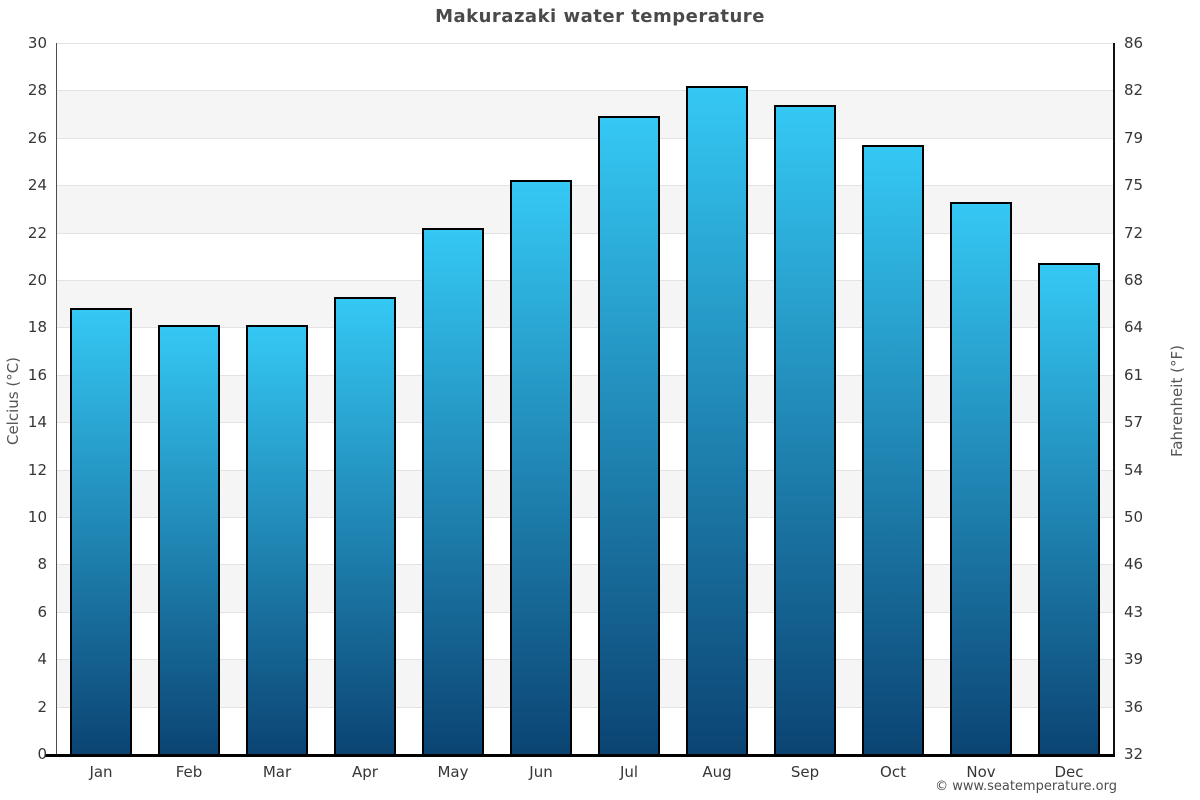  I want to click on celsius-tick-label: 26, so click(37, 137).